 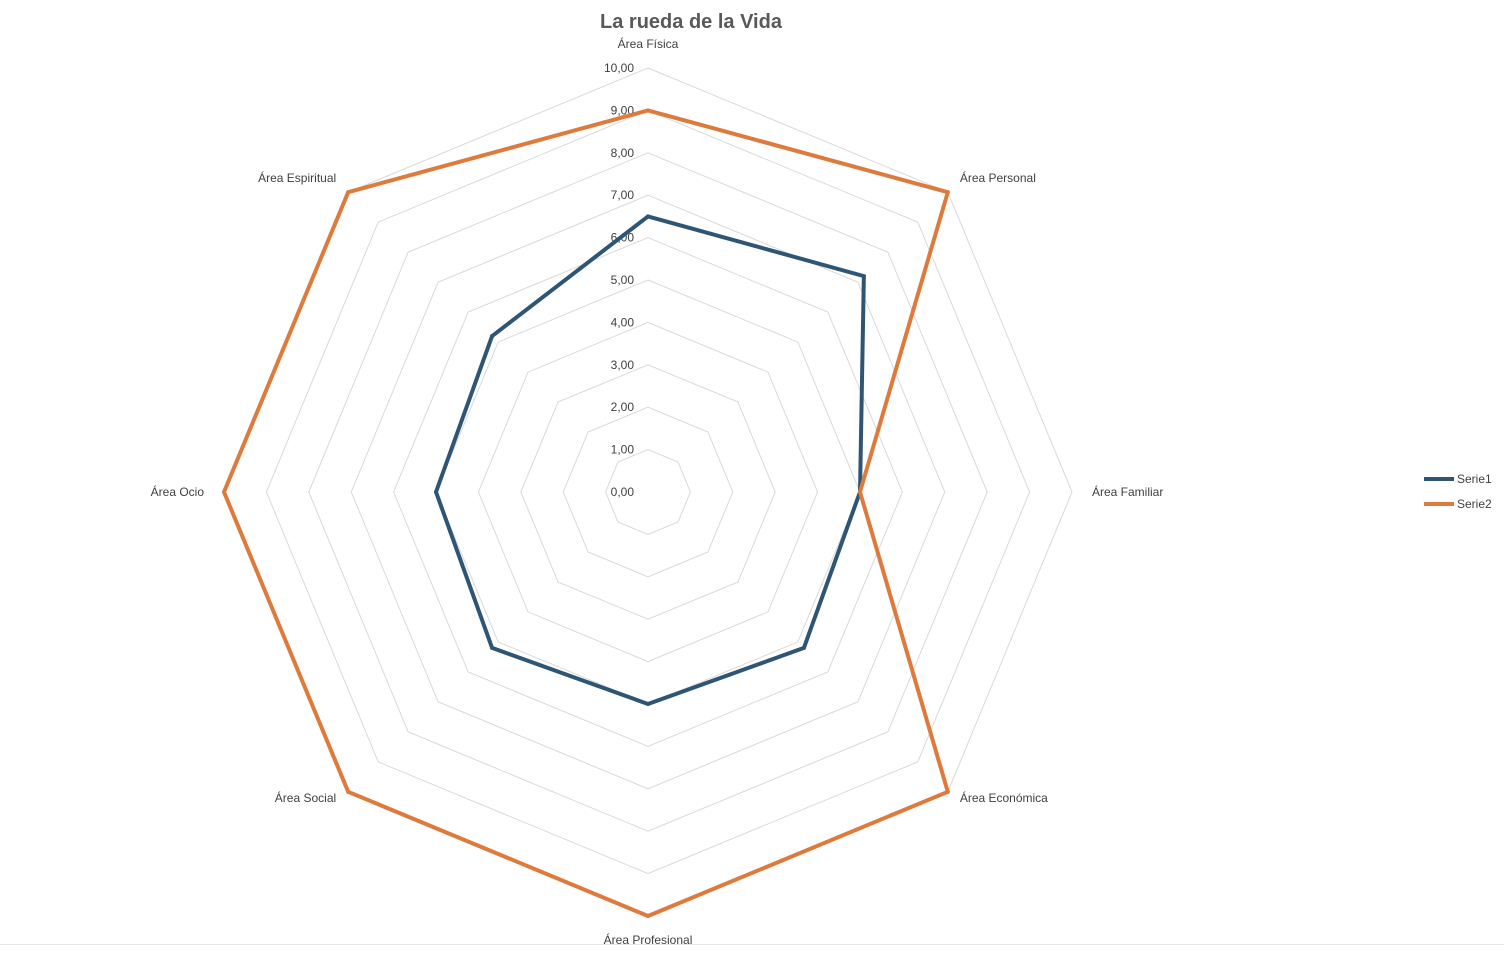 I want to click on category-label: Área Económica, so click(x=1004, y=797).